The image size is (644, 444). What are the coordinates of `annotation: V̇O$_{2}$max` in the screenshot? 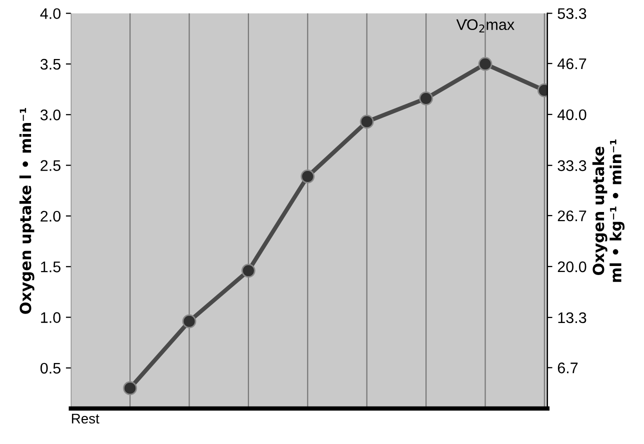 It's located at (485, 25).